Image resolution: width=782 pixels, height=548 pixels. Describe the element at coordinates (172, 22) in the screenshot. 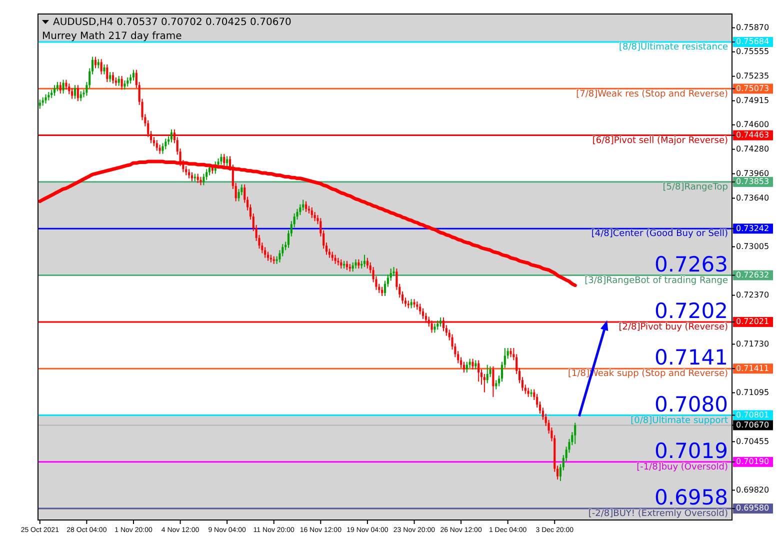

I see `chart-title: AUDUSD,H4 0.70537 0.70702 0.70425 0.70670` at that location.